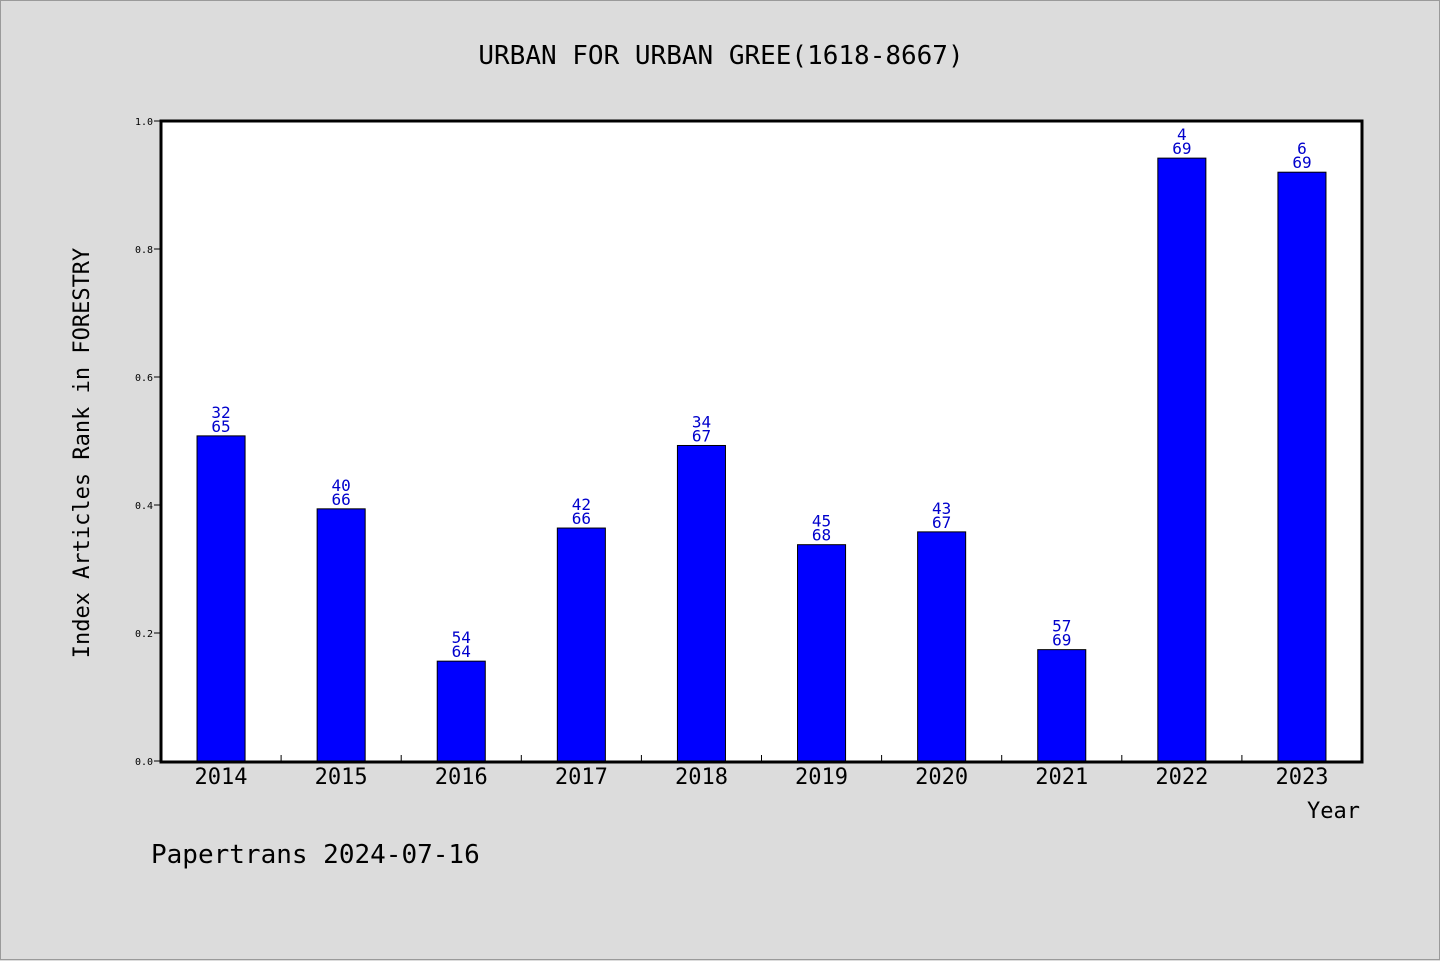 This screenshot has width=1440, height=961. Describe the element at coordinates (341, 635) in the screenshot. I see `bar-2015` at that location.